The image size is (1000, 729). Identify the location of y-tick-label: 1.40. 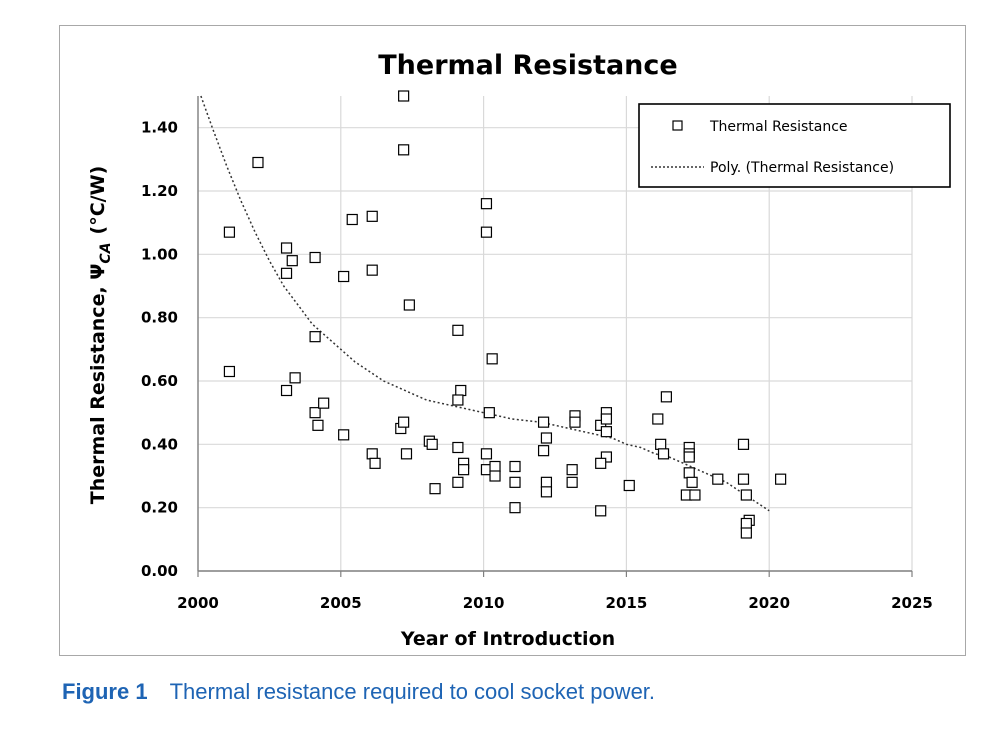
(159, 128).